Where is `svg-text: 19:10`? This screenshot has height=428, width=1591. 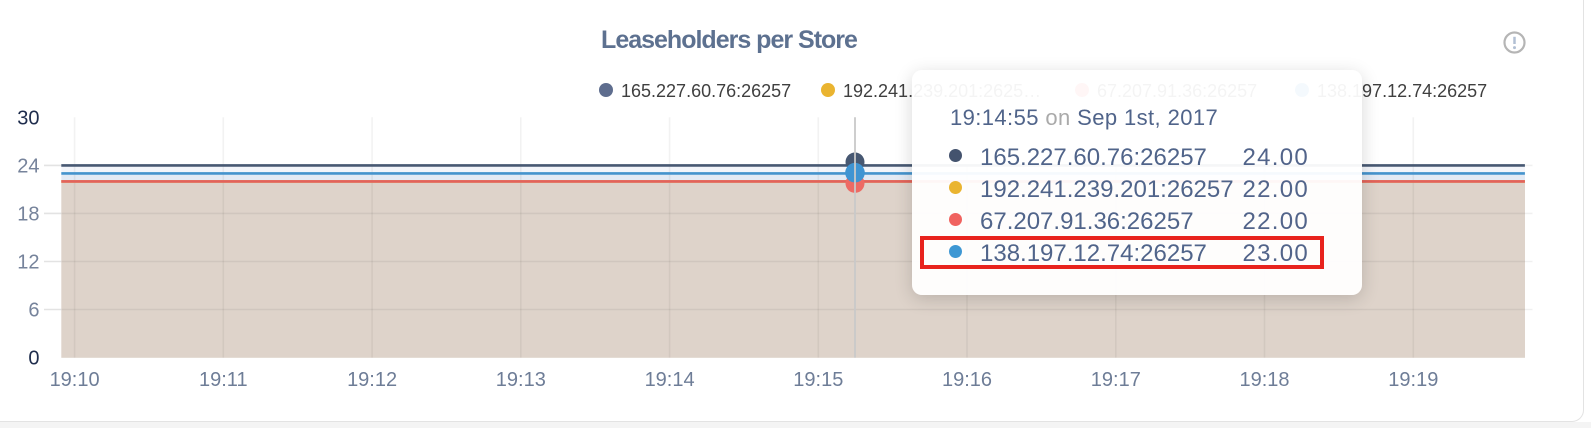 svg-text: 19:10 is located at coordinates (75, 380).